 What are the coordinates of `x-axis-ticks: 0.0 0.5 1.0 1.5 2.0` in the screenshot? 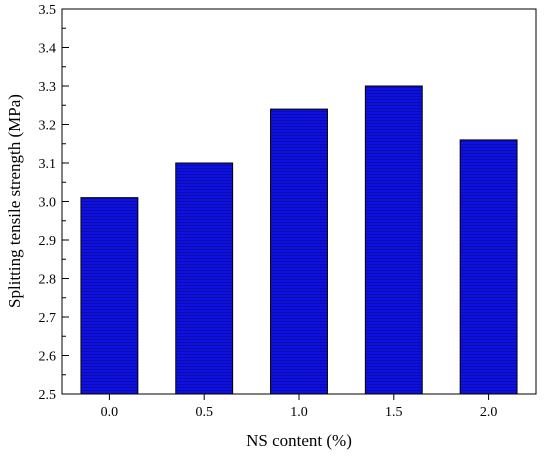 It's located at (299, 407).